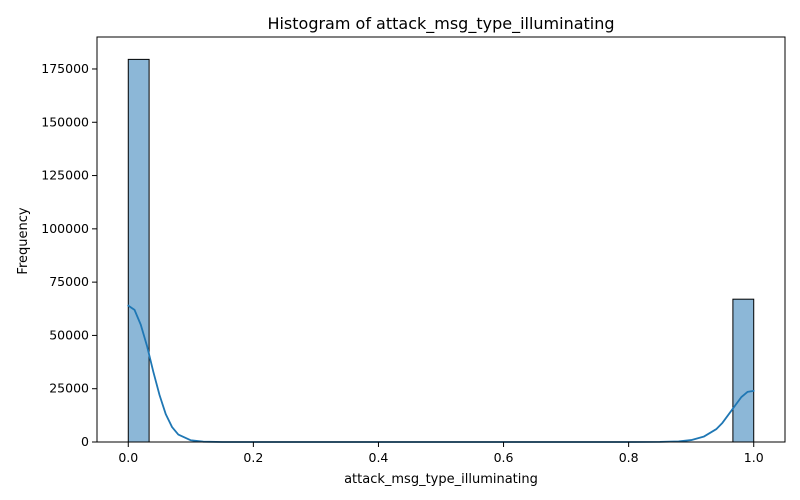  What do you see at coordinates (69, 255) in the screenshot?
I see `y-ticks-group: 0 25000 50000 75000 100000 125000 150000 175000` at bounding box center [69, 255].